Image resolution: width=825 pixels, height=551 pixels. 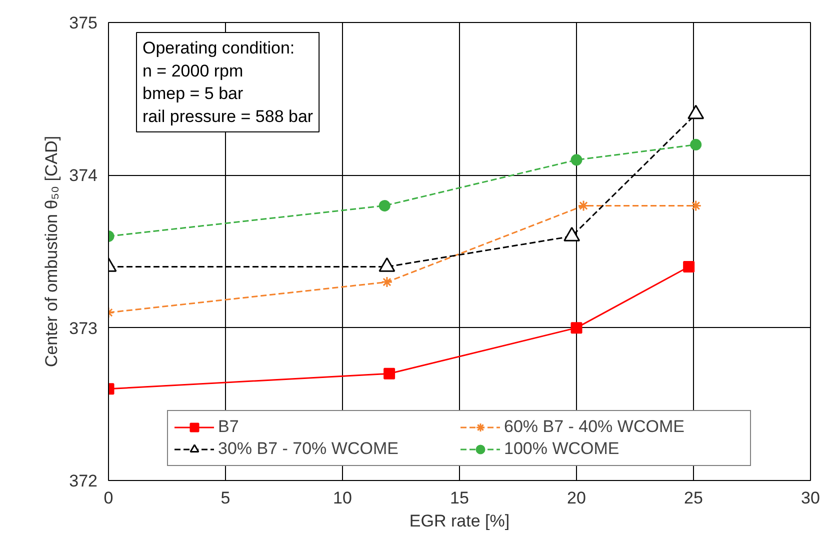 What do you see at coordinates (225, 498) in the screenshot?
I see `x-tick-label: 5` at bounding box center [225, 498].